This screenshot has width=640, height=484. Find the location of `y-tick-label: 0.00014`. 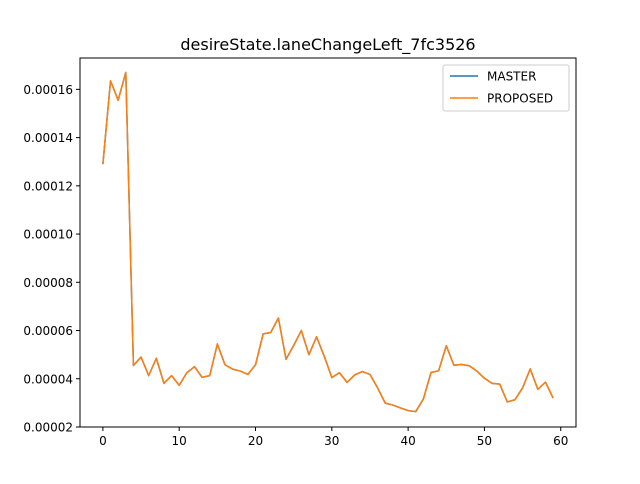

y-tick-label: 0.00014 is located at coordinates (48, 138).